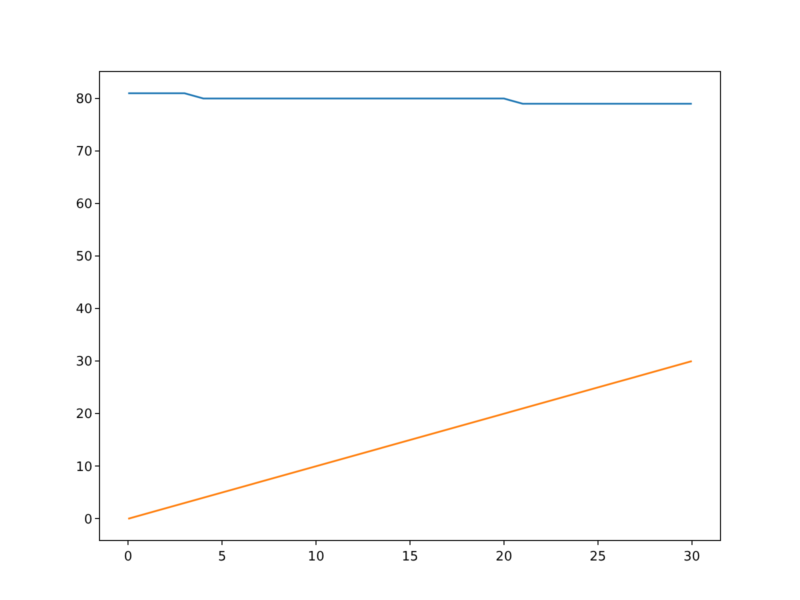 The height and width of the screenshot is (600, 800). I want to click on y-tick-label: 40, so click(84, 310).